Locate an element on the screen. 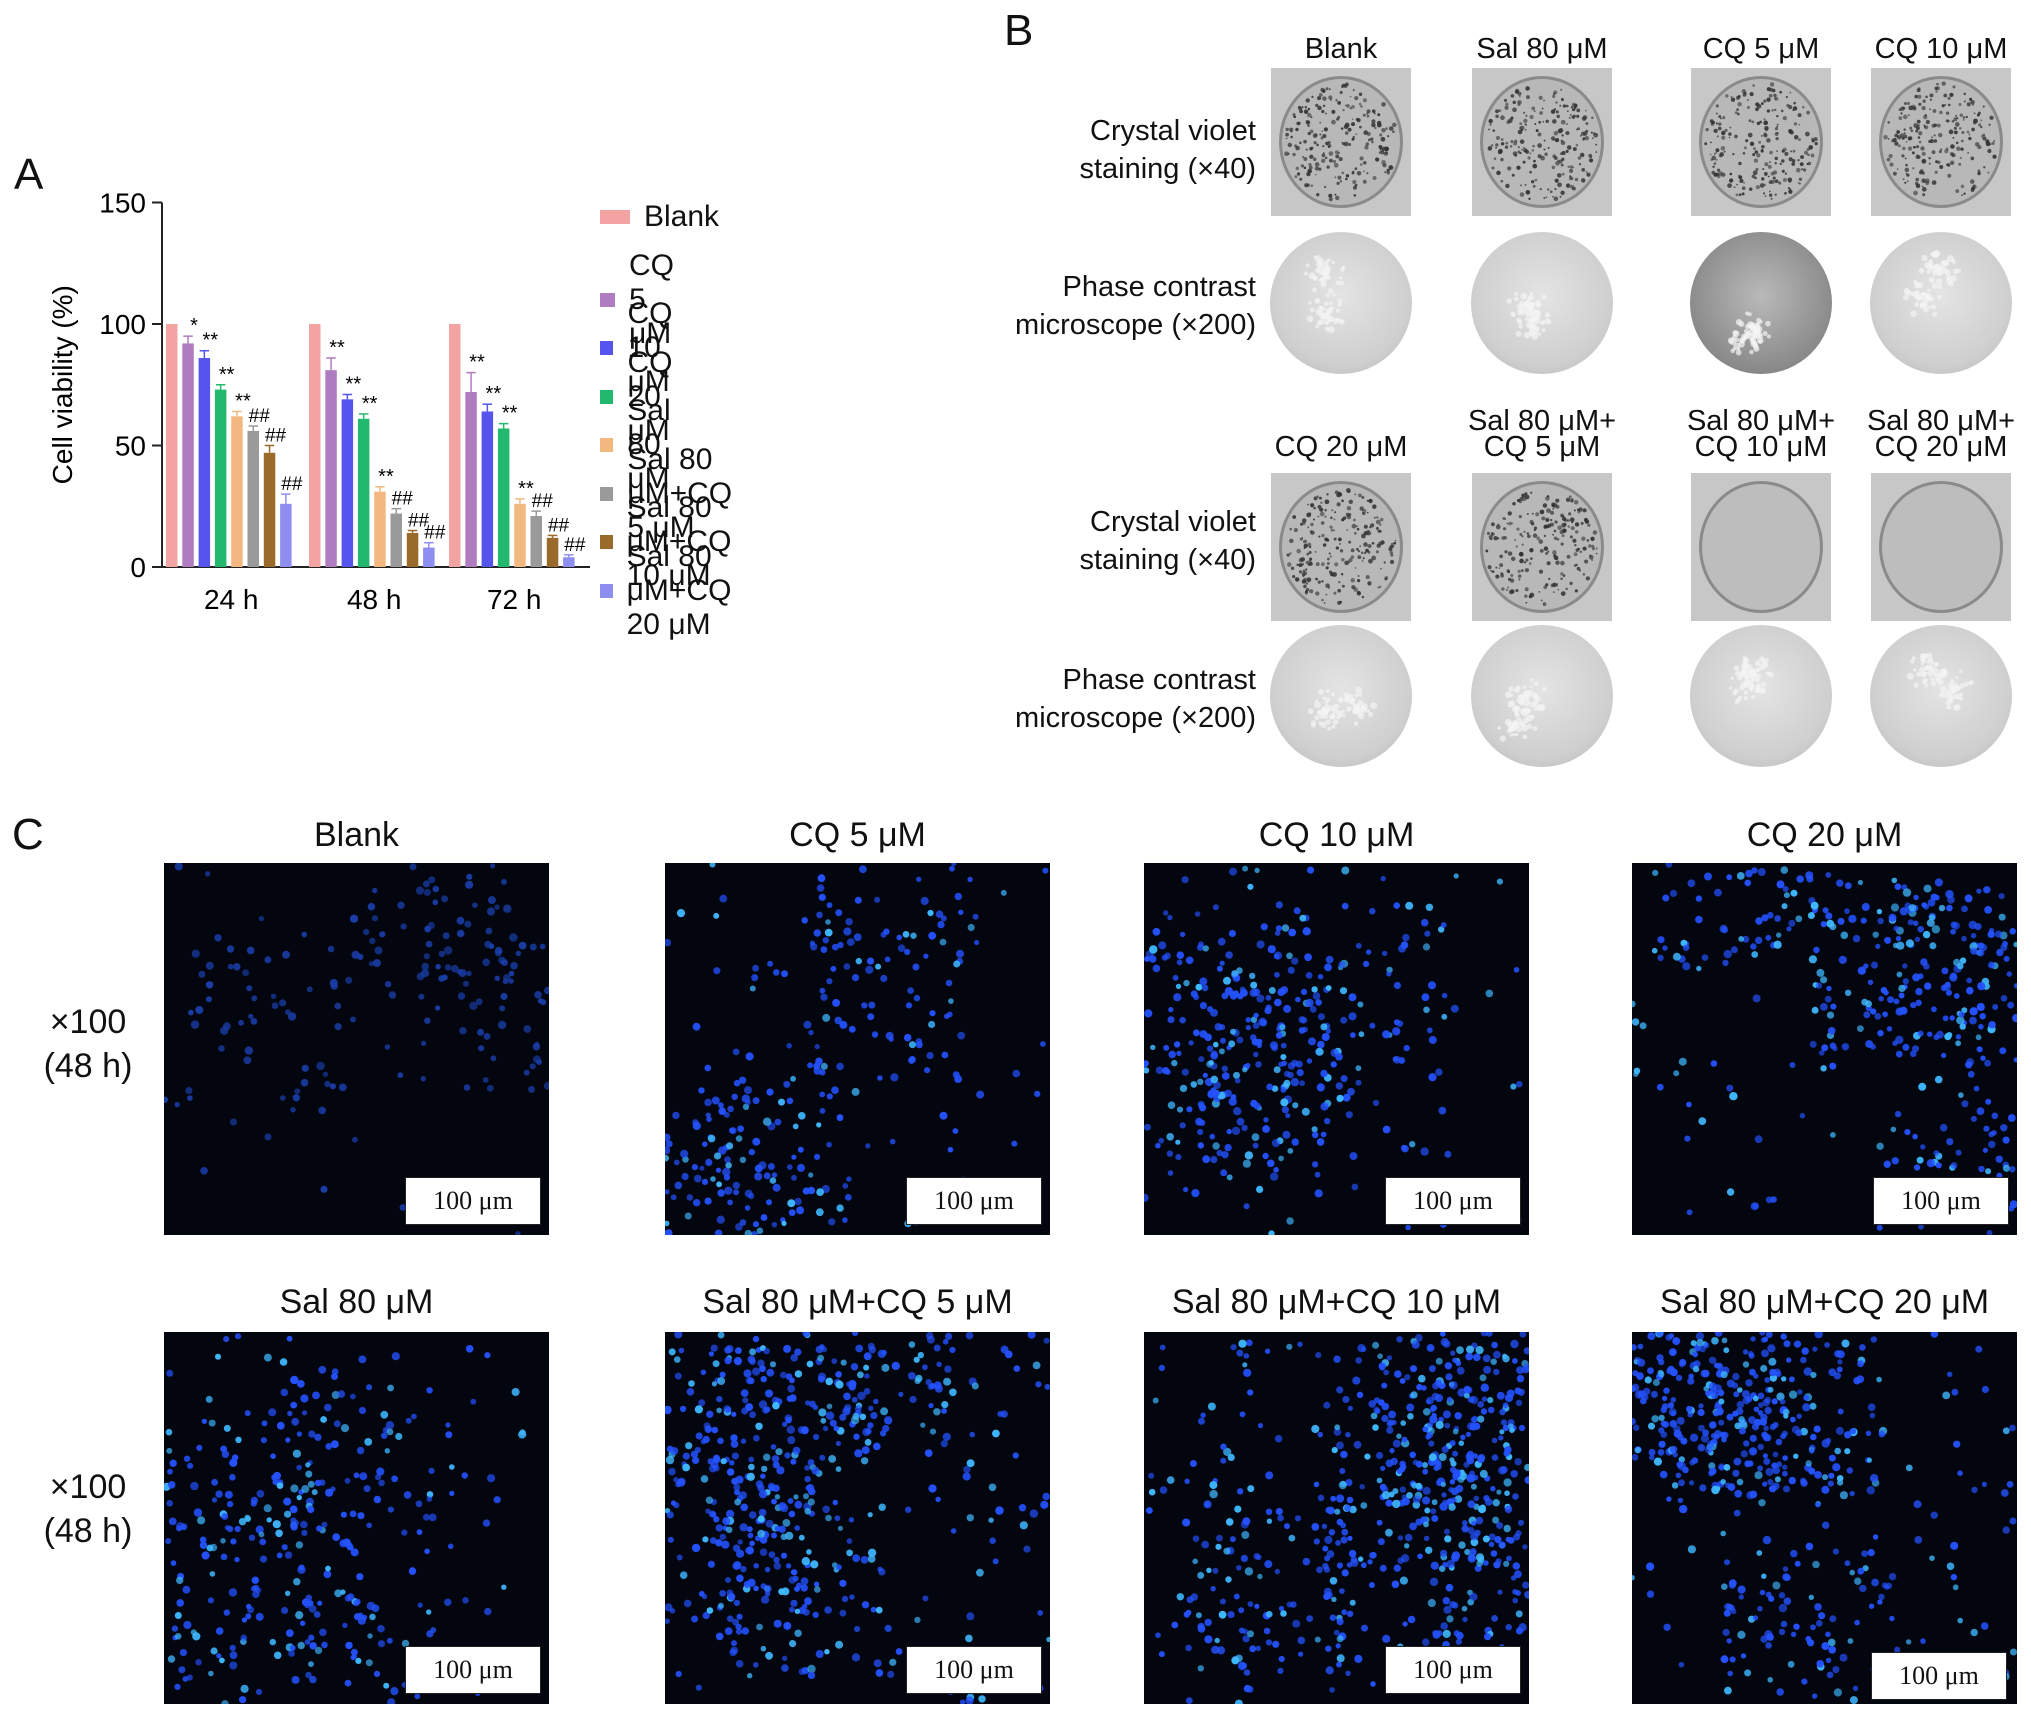 This screenshot has width=2031, height=1721. legend-item: CQ 20 μM is located at coordinates (644, 397).